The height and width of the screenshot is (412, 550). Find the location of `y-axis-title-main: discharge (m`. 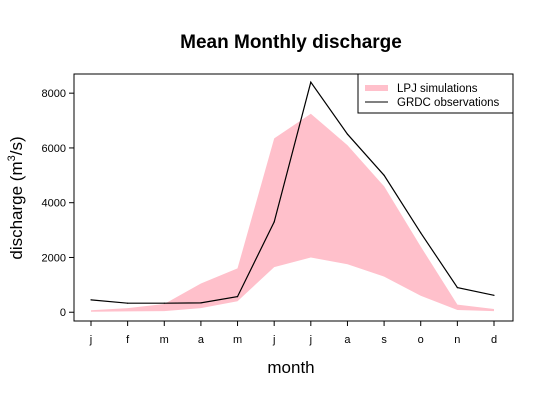

y-axis-title-main: discharge (m is located at coordinates (16, 210).